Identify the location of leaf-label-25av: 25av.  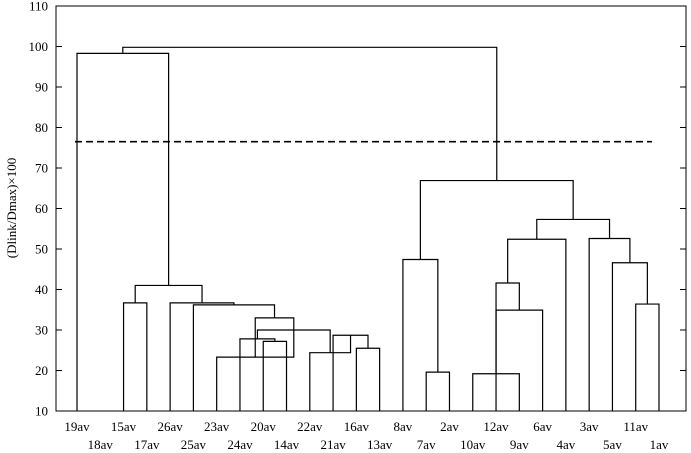
(194, 444).